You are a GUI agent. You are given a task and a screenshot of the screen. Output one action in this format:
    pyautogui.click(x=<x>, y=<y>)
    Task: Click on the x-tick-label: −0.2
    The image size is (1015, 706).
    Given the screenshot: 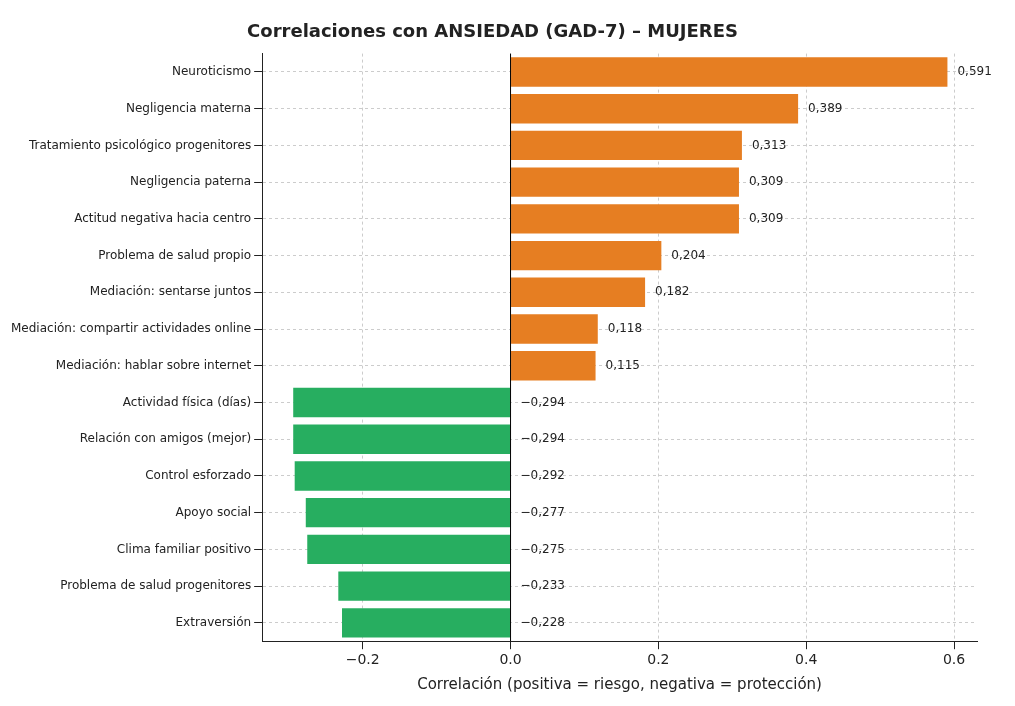 What is the action you would take?
    pyautogui.click(x=362, y=659)
    